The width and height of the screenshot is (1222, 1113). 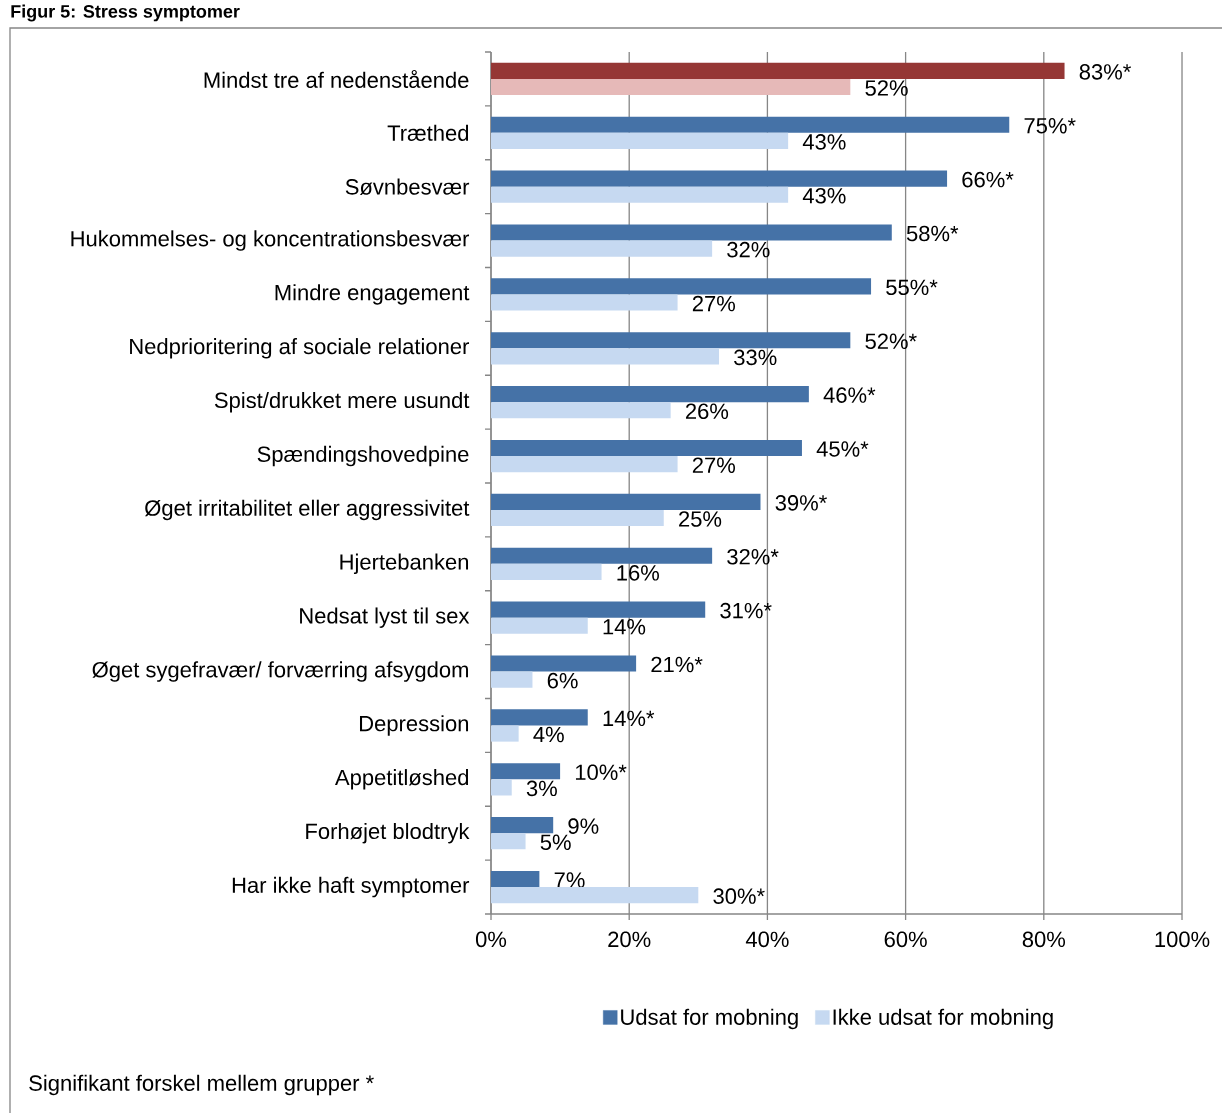 What do you see at coordinates (709, 1019) in the screenshot?
I see `legend-label: Udsat for mobning` at bounding box center [709, 1019].